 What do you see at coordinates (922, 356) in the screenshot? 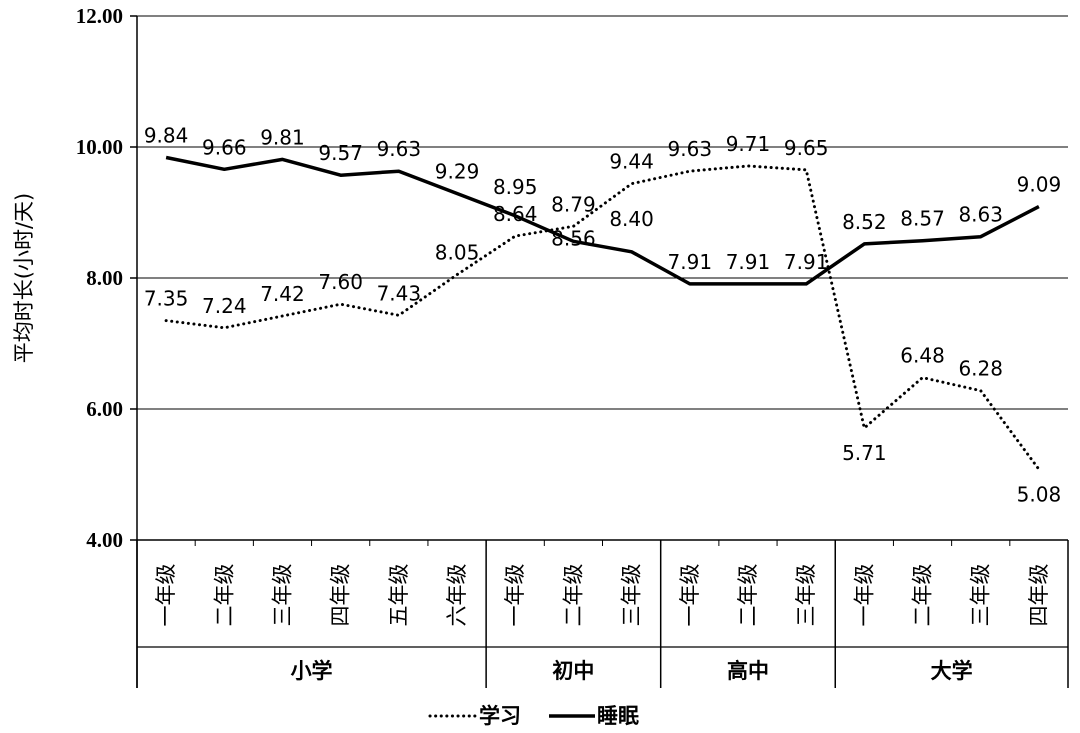
I see `data-label-study: 6.48` at bounding box center [922, 356].